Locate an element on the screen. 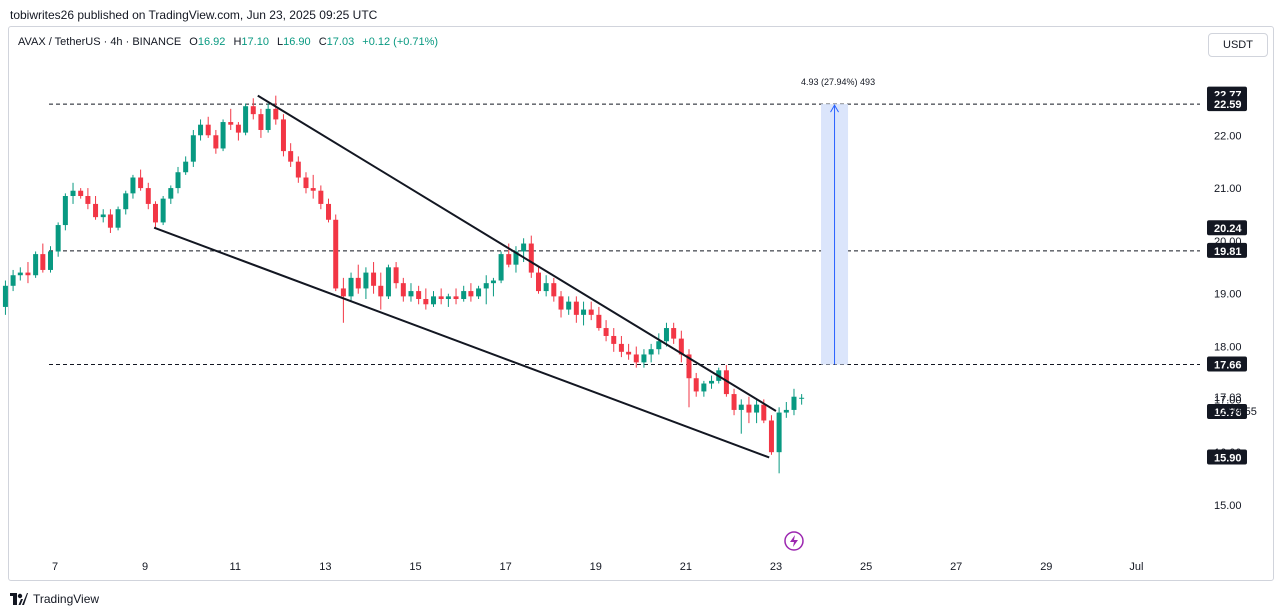  price-tag-label: 15.90 is located at coordinates (1228, 458).